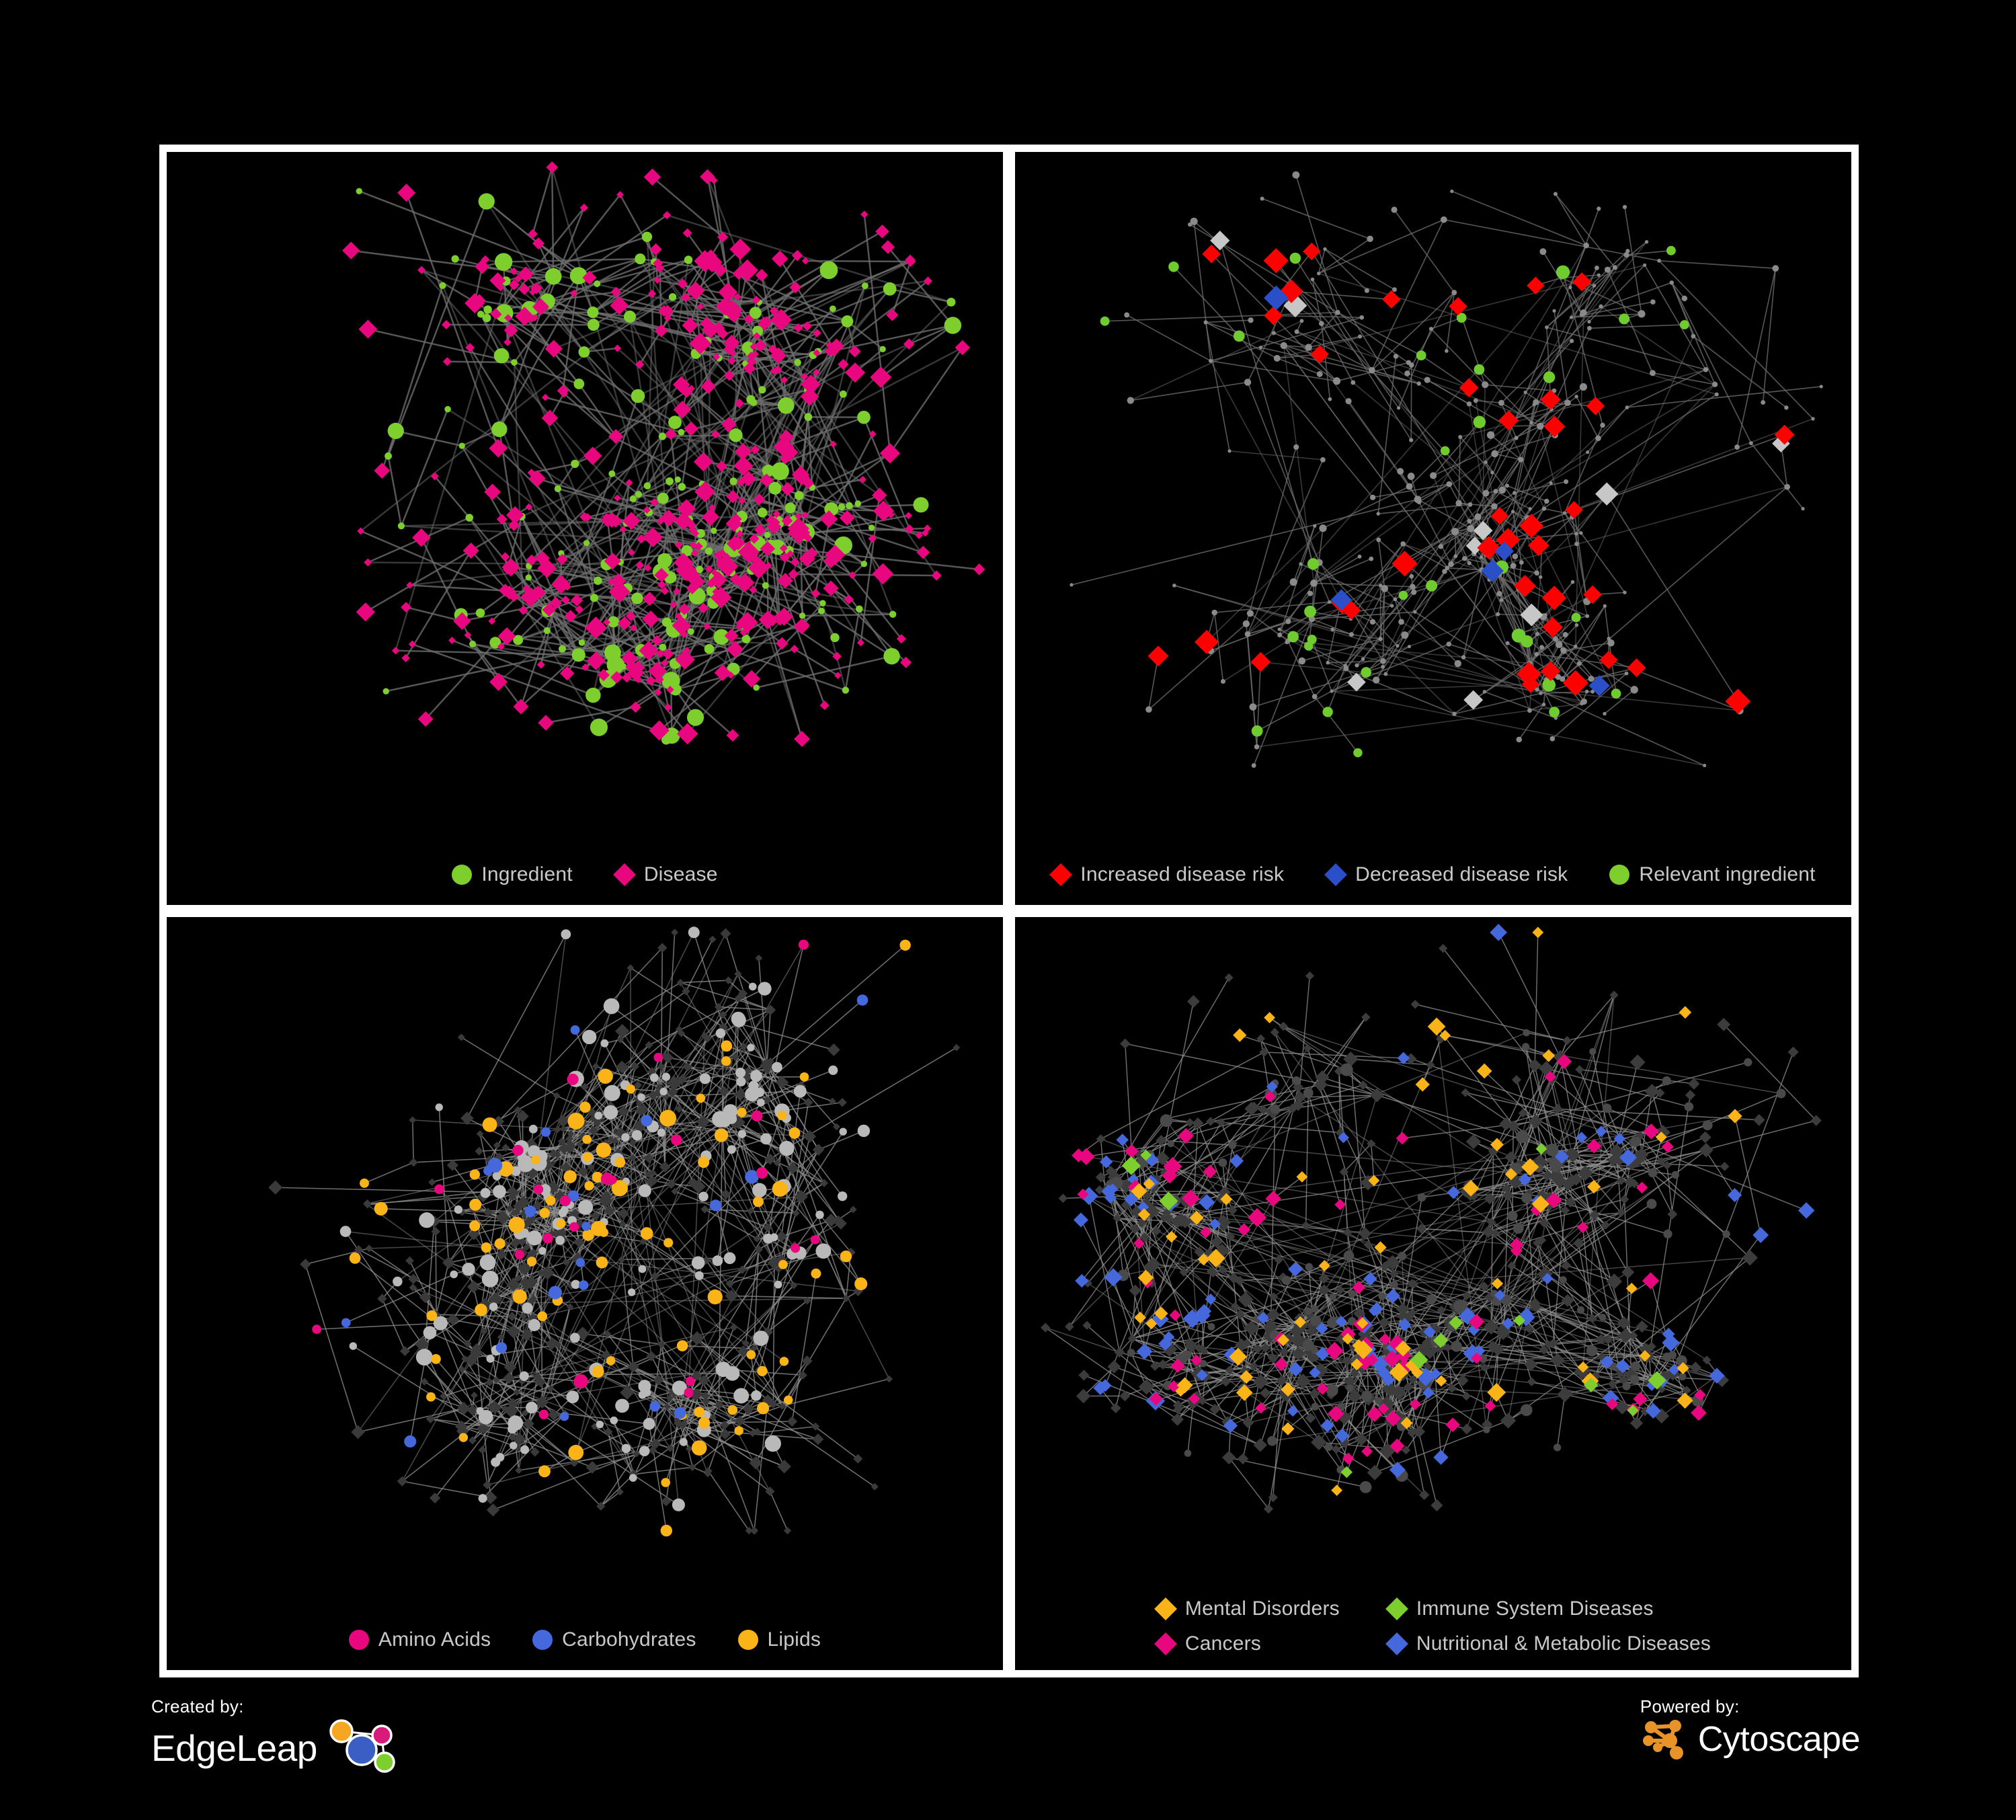 This screenshot has width=2016, height=1820. I want to click on powered-by-brand: Powered by: Cytoscape, so click(1750, 1728).